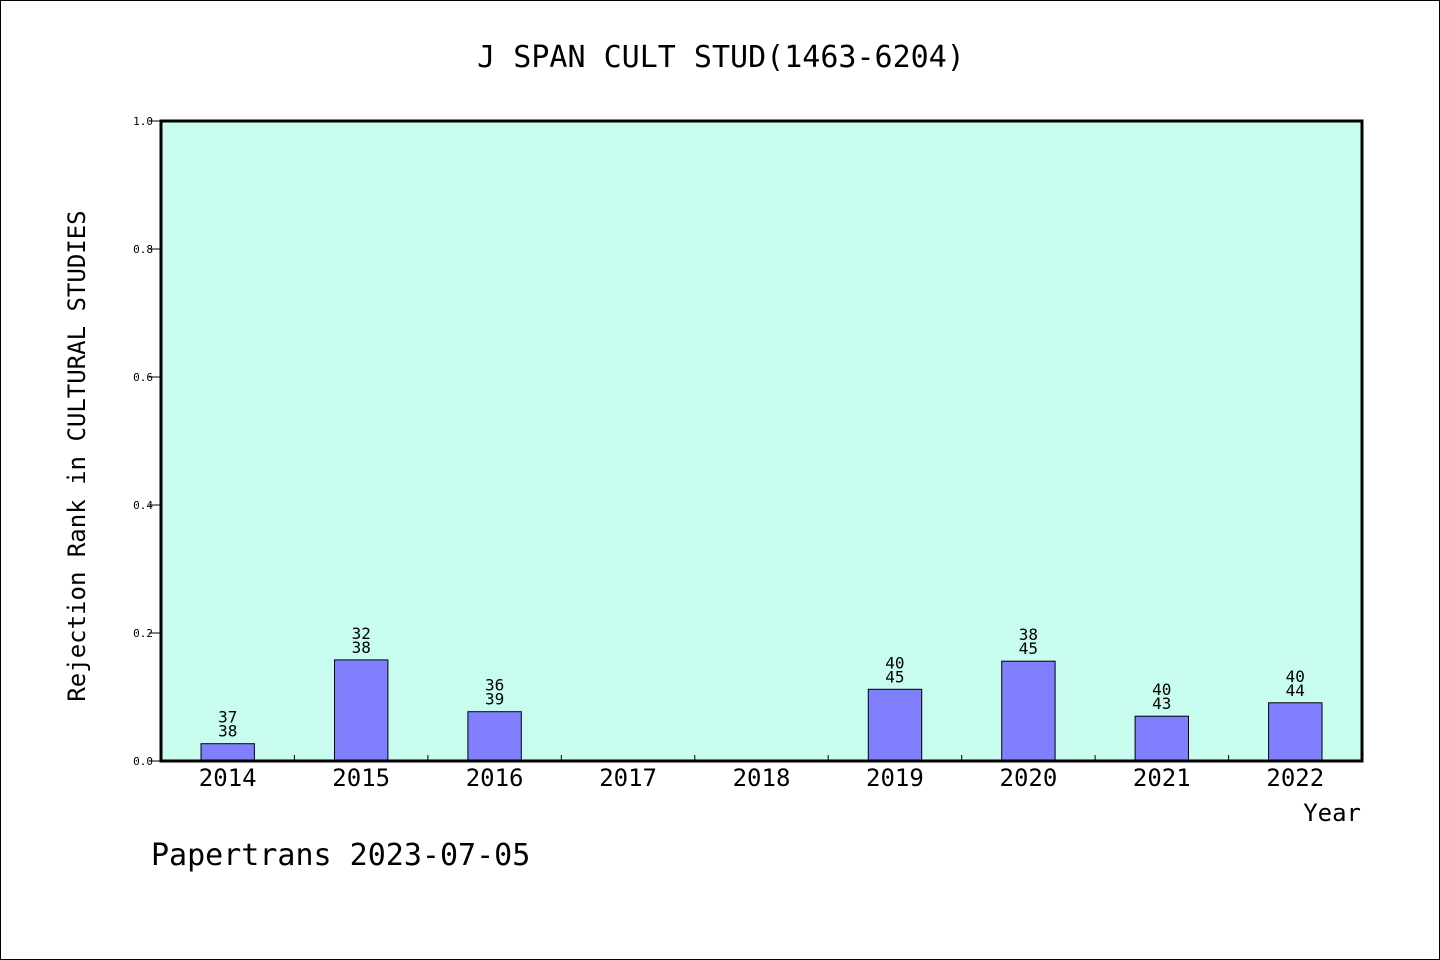 Image resolution: width=1440 pixels, height=960 pixels. Describe the element at coordinates (1295, 732) in the screenshot. I see `bar-2022` at that location.